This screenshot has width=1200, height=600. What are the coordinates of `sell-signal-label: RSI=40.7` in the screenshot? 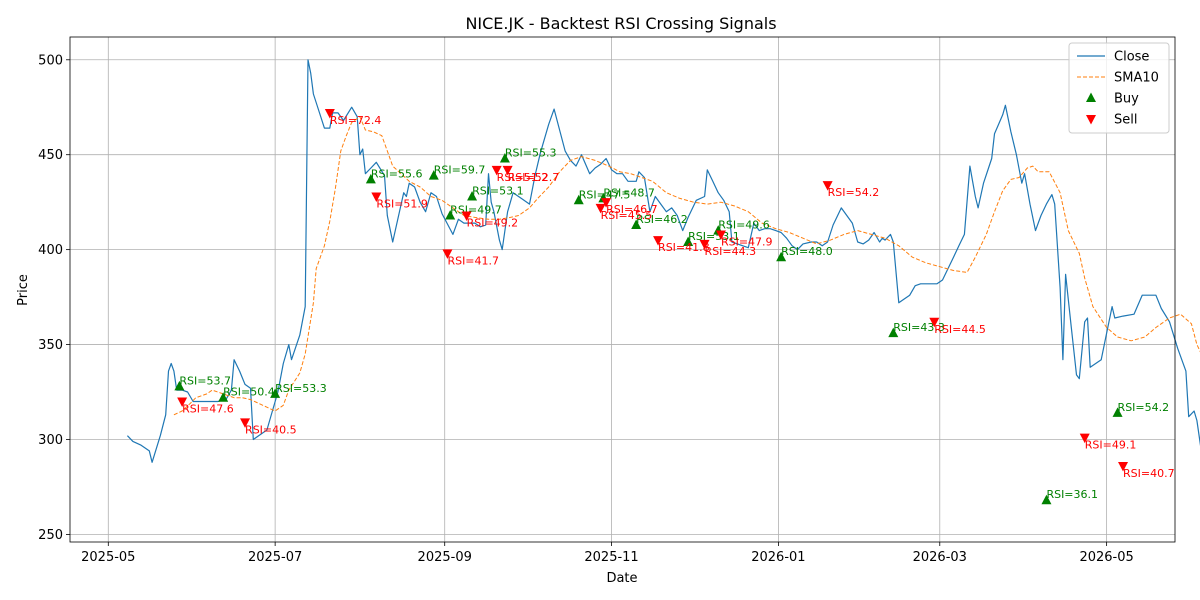 It's located at (1149, 473).